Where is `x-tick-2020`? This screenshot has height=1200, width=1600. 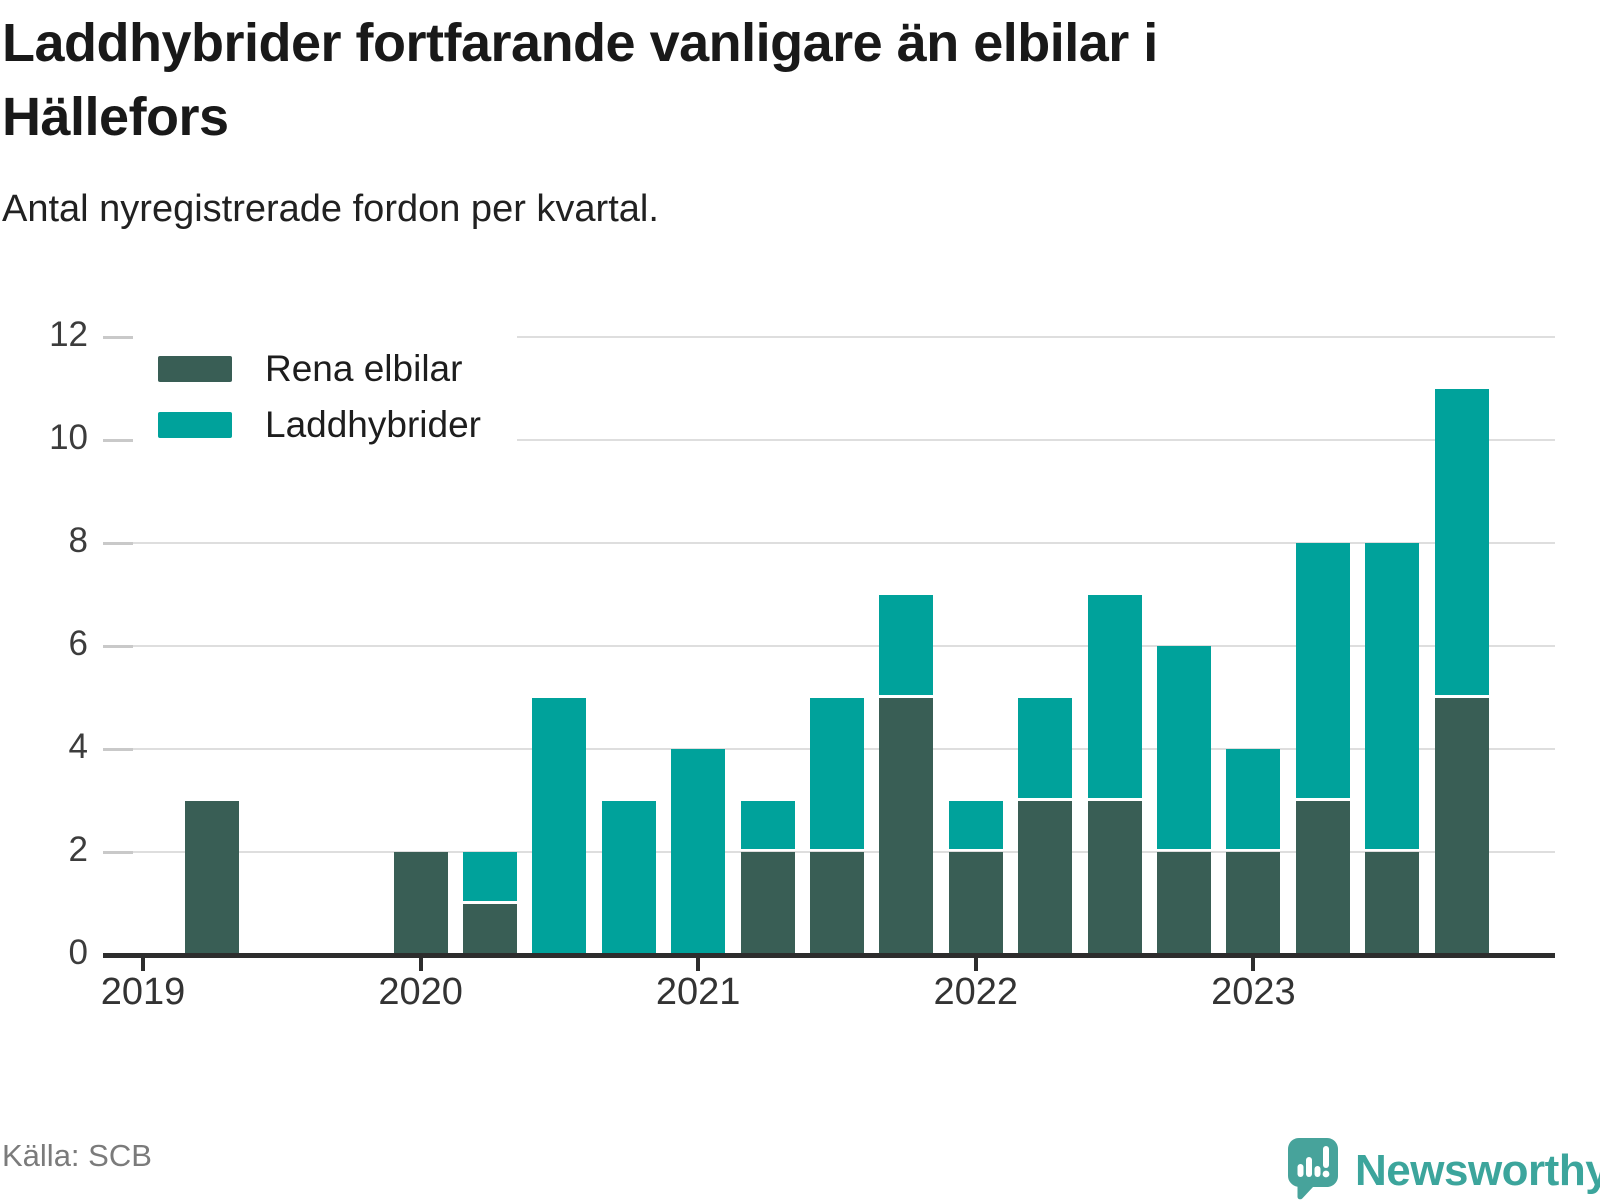
x-tick-2020 is located at coordinates (420, 964).